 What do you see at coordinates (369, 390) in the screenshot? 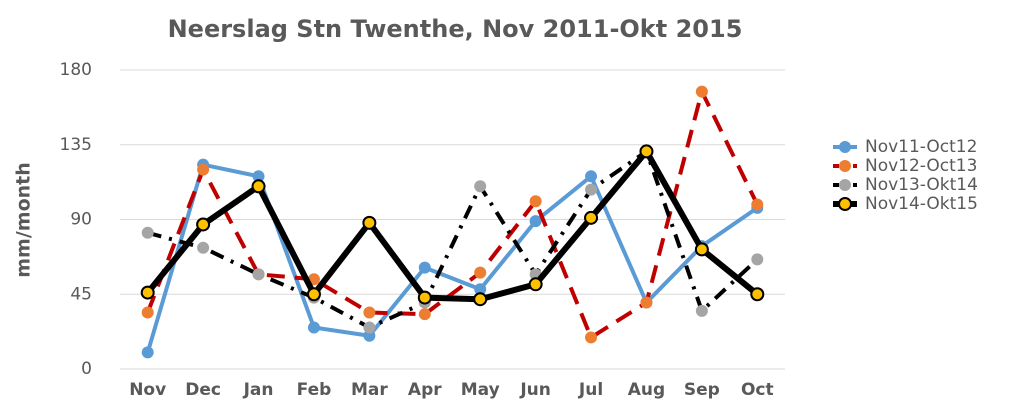
I see `x-tick-label: Mar` at bounding box center [369, 390].